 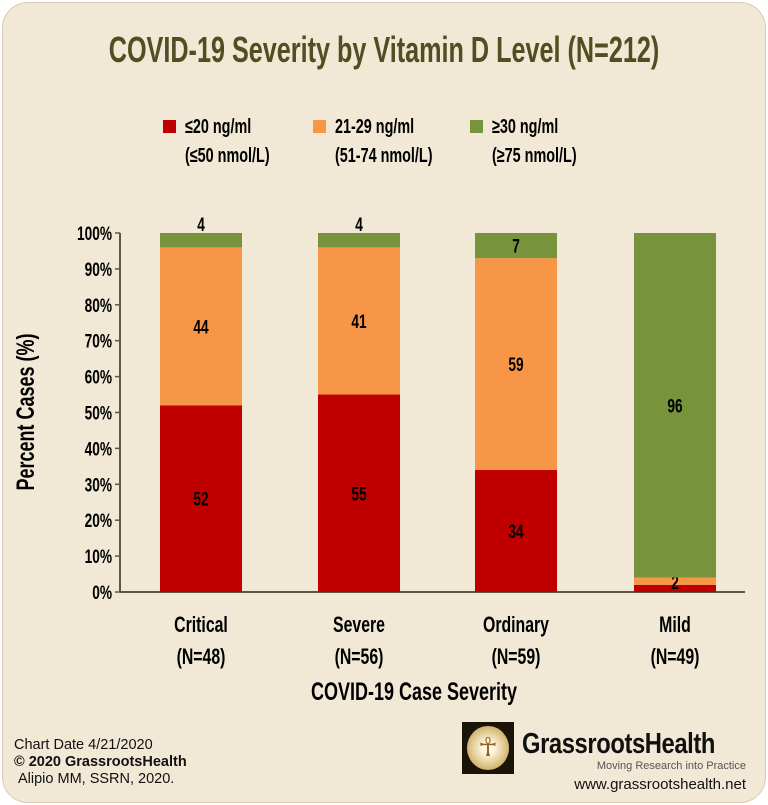 What do you see at coordinates (359, 626) in the screenshot?
I see `category-label: Severe` at bounding box center [359, 626].